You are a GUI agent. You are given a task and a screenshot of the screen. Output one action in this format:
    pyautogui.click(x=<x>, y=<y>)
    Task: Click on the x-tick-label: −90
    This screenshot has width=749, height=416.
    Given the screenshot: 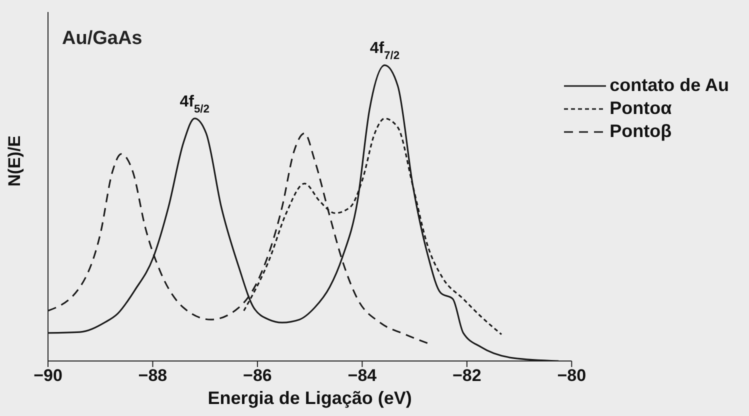 What is the action you would take?
    pyautogui.click(x=48, y=376)
    